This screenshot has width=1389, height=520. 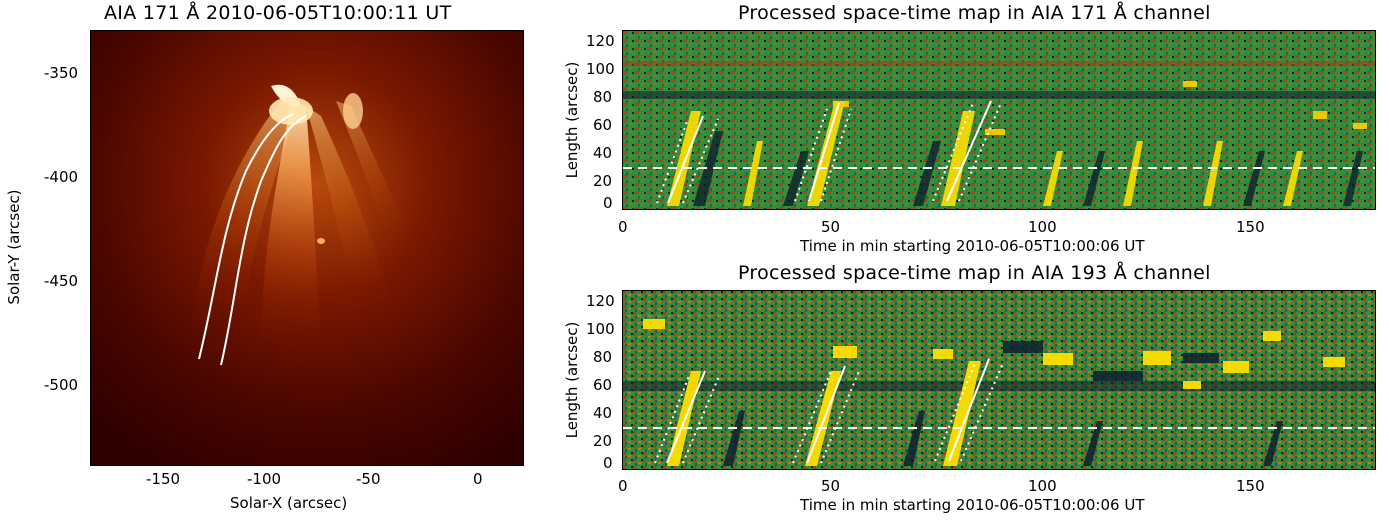 I want to click on left-ytick-label: -400, so click(x=61, y=177).